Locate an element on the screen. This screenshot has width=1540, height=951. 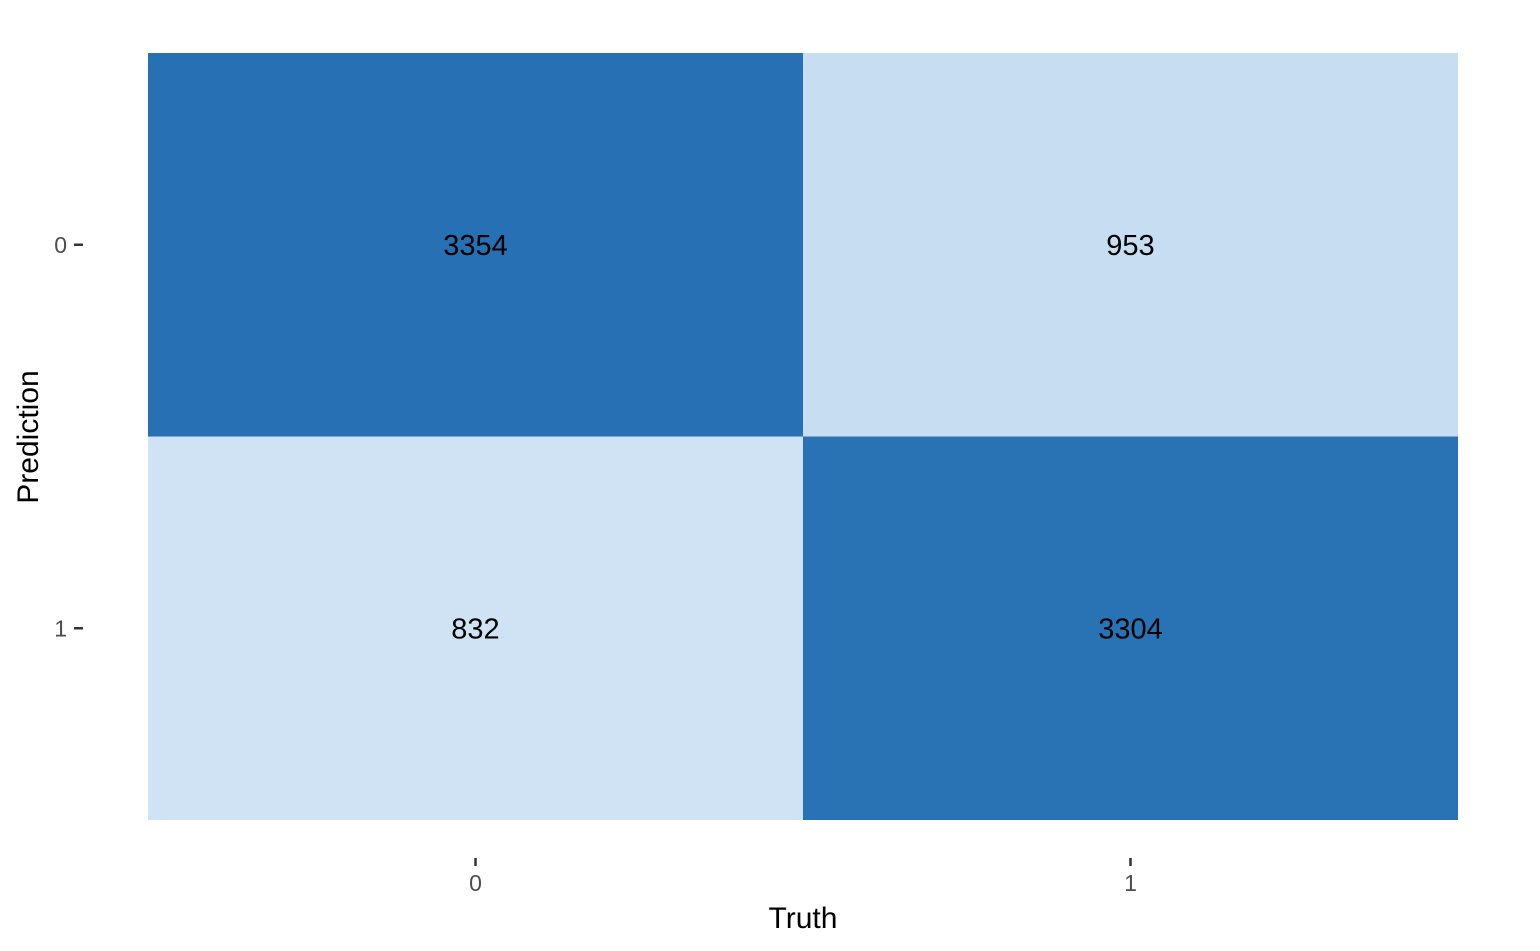
cell-value-label: 832 is located at coordinates (475, 629).